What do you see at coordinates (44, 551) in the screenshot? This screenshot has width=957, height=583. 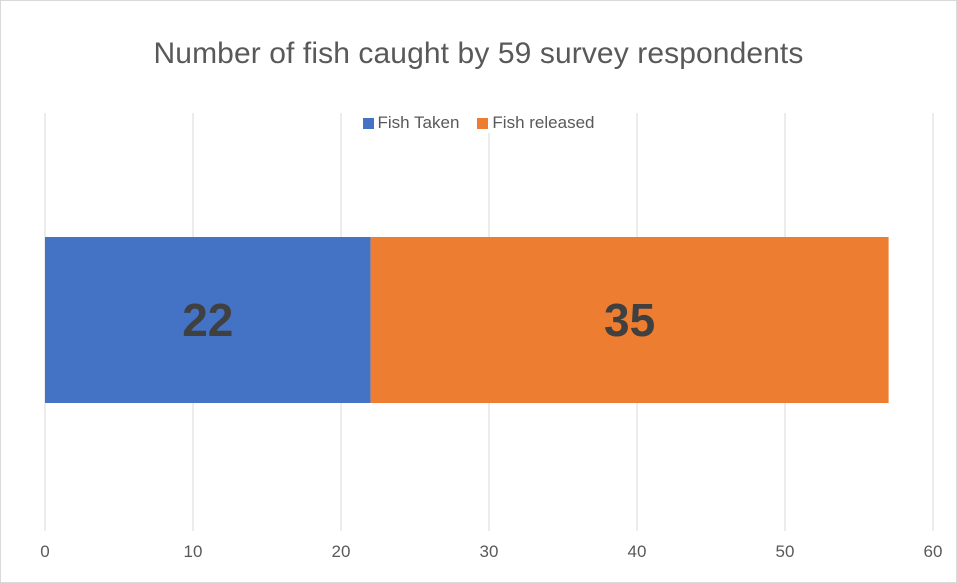 I see `x-tick-label-0: 0` at bounding box center [44, 551].